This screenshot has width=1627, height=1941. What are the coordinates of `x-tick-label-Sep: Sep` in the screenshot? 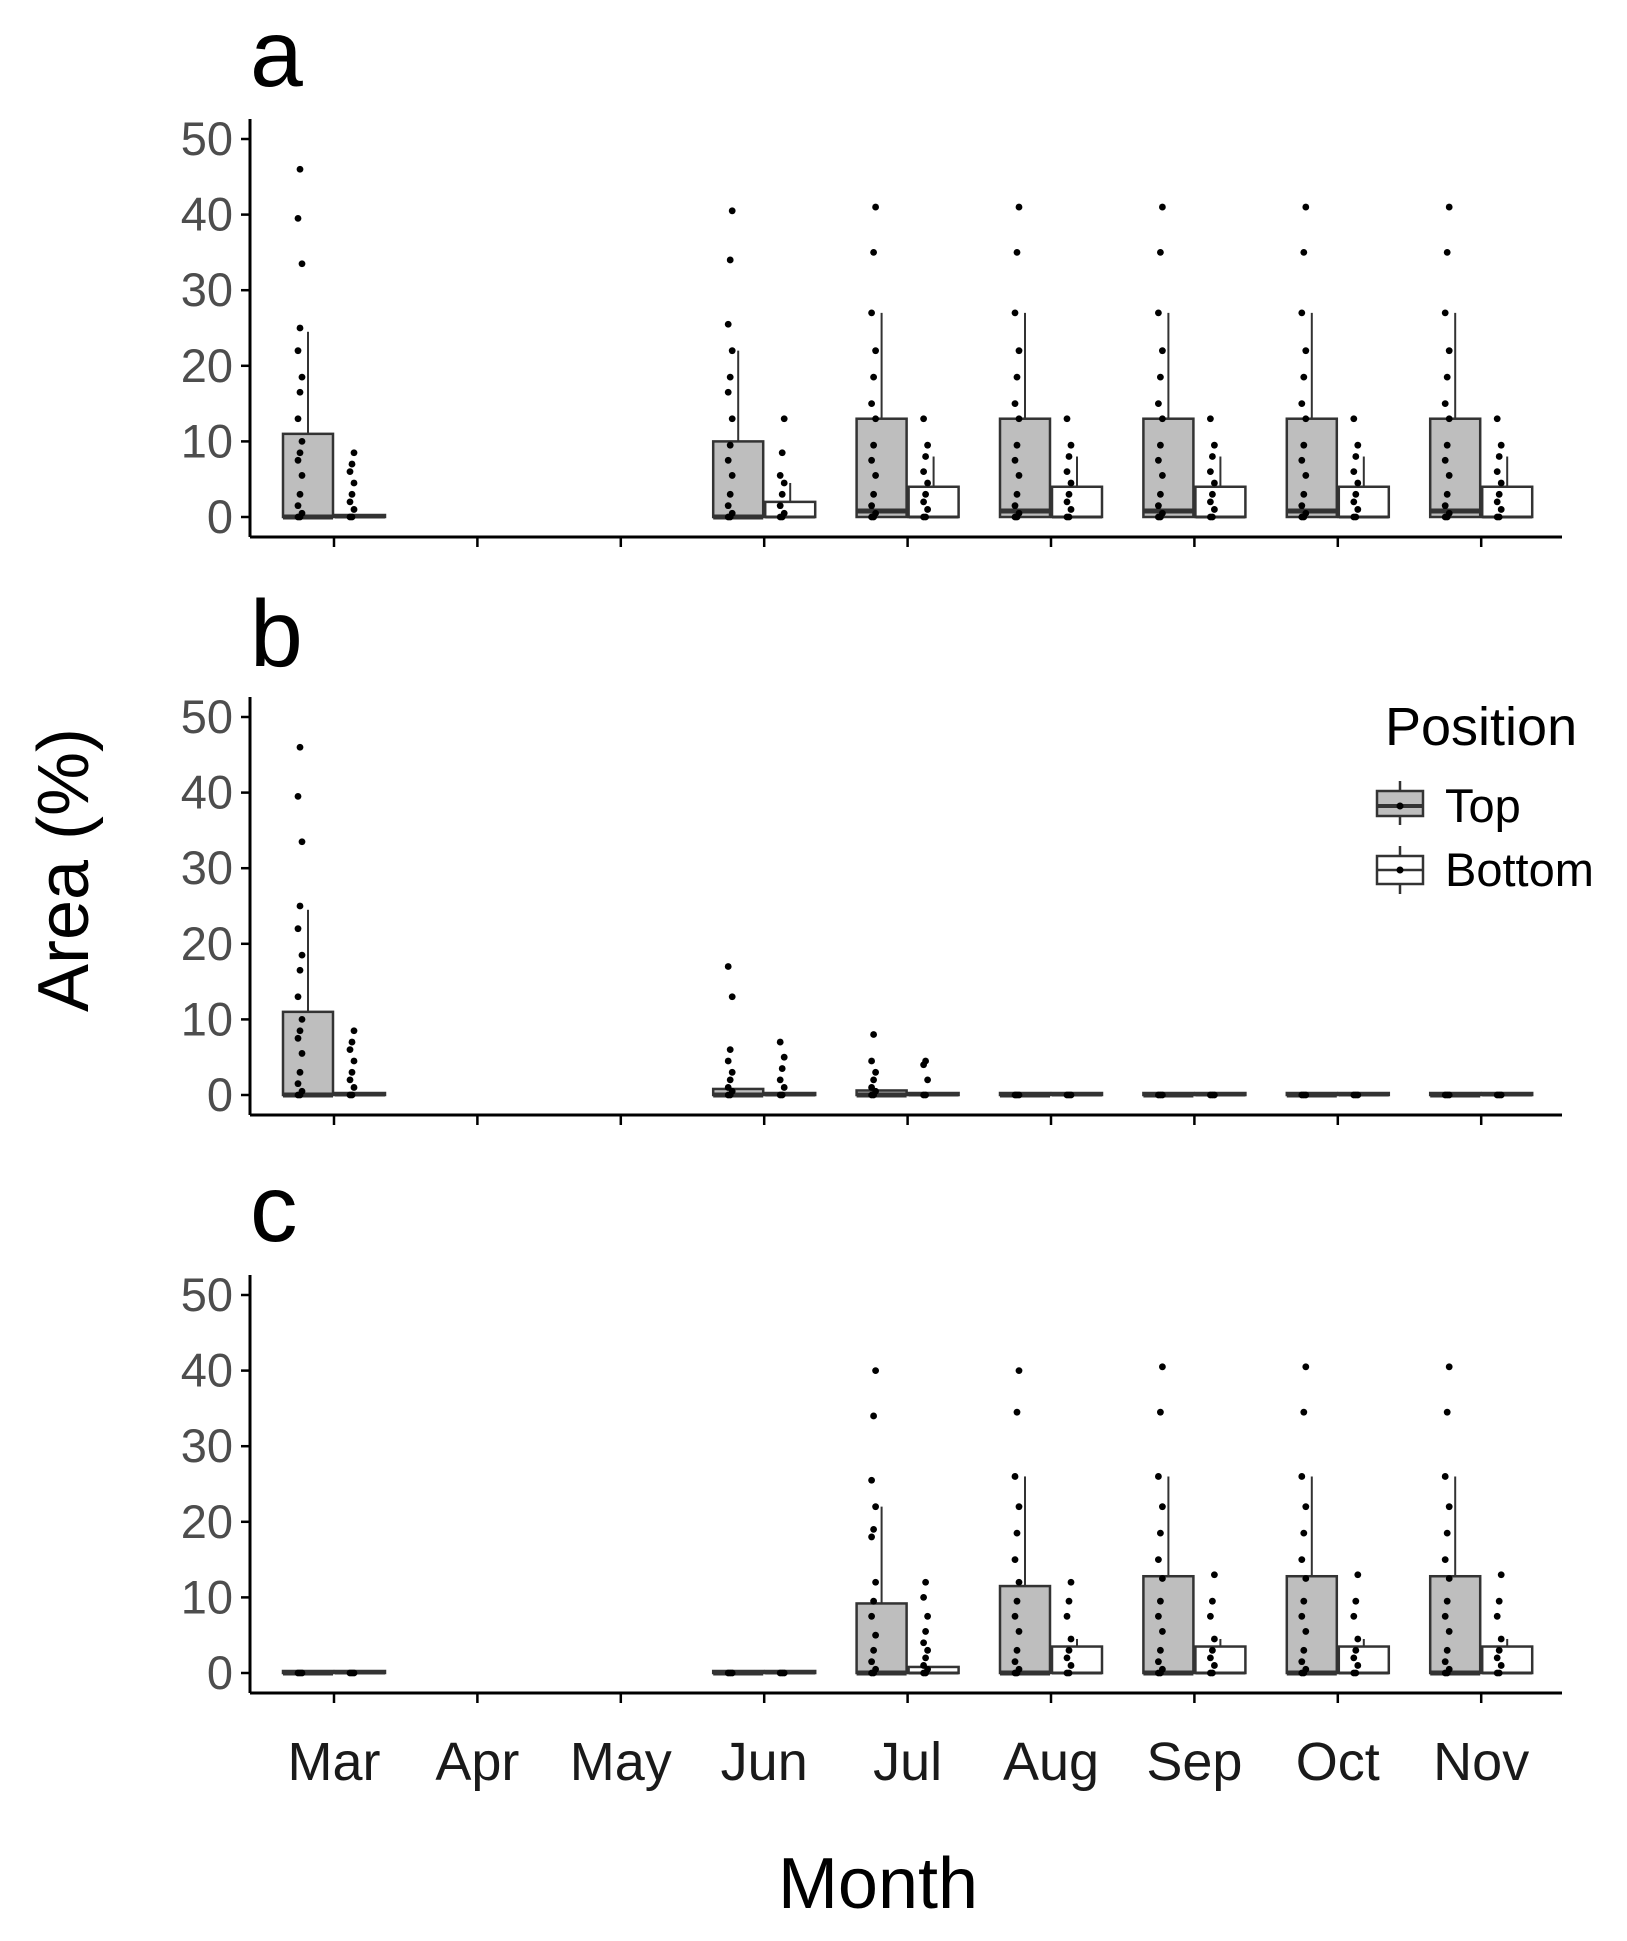 It's located at (1194, 1762).